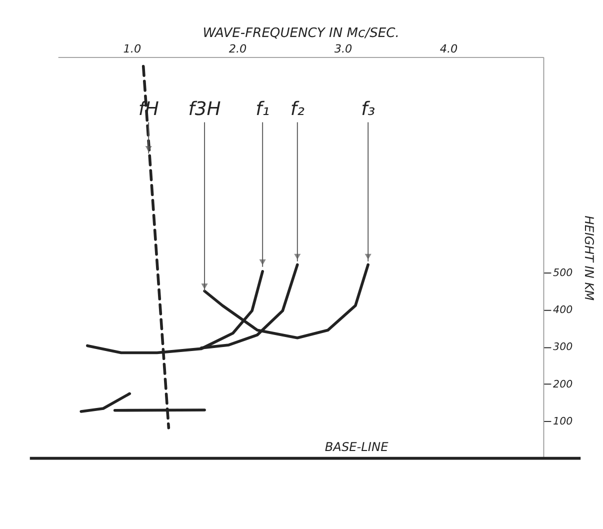  Describe the element at coordinates (589, 259) in the screenshot. I see `y-axis-title: HEIGHT IN KM` at that location.